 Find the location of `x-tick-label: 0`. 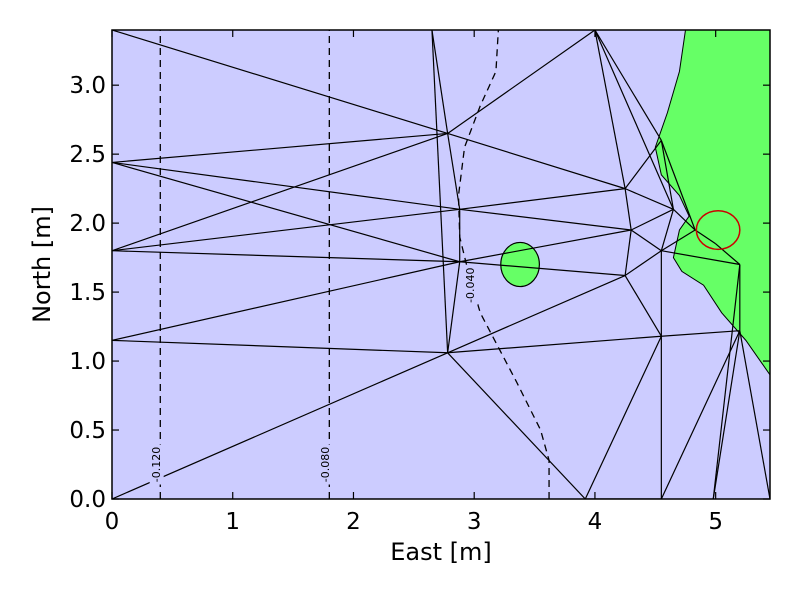

x-tick-label: 0 is located at coordinates (112, 522).